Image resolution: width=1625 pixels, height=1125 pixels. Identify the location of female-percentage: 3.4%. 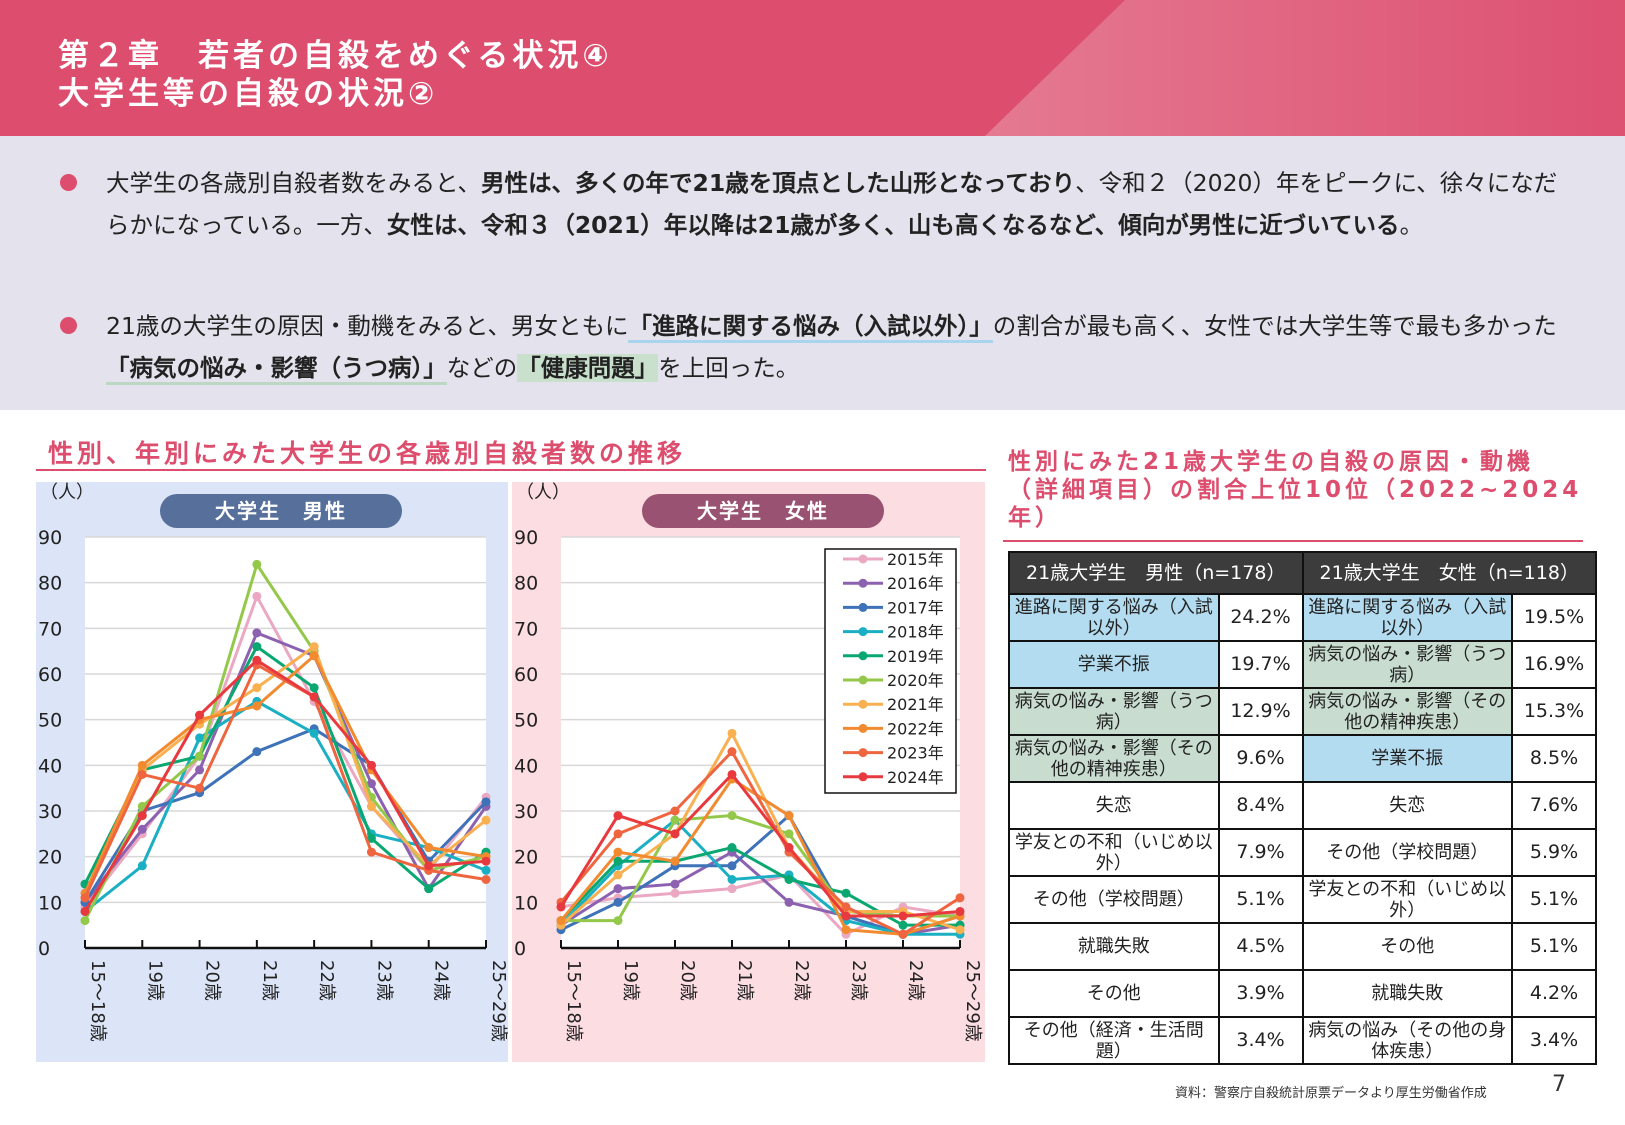
(1554, 1040).